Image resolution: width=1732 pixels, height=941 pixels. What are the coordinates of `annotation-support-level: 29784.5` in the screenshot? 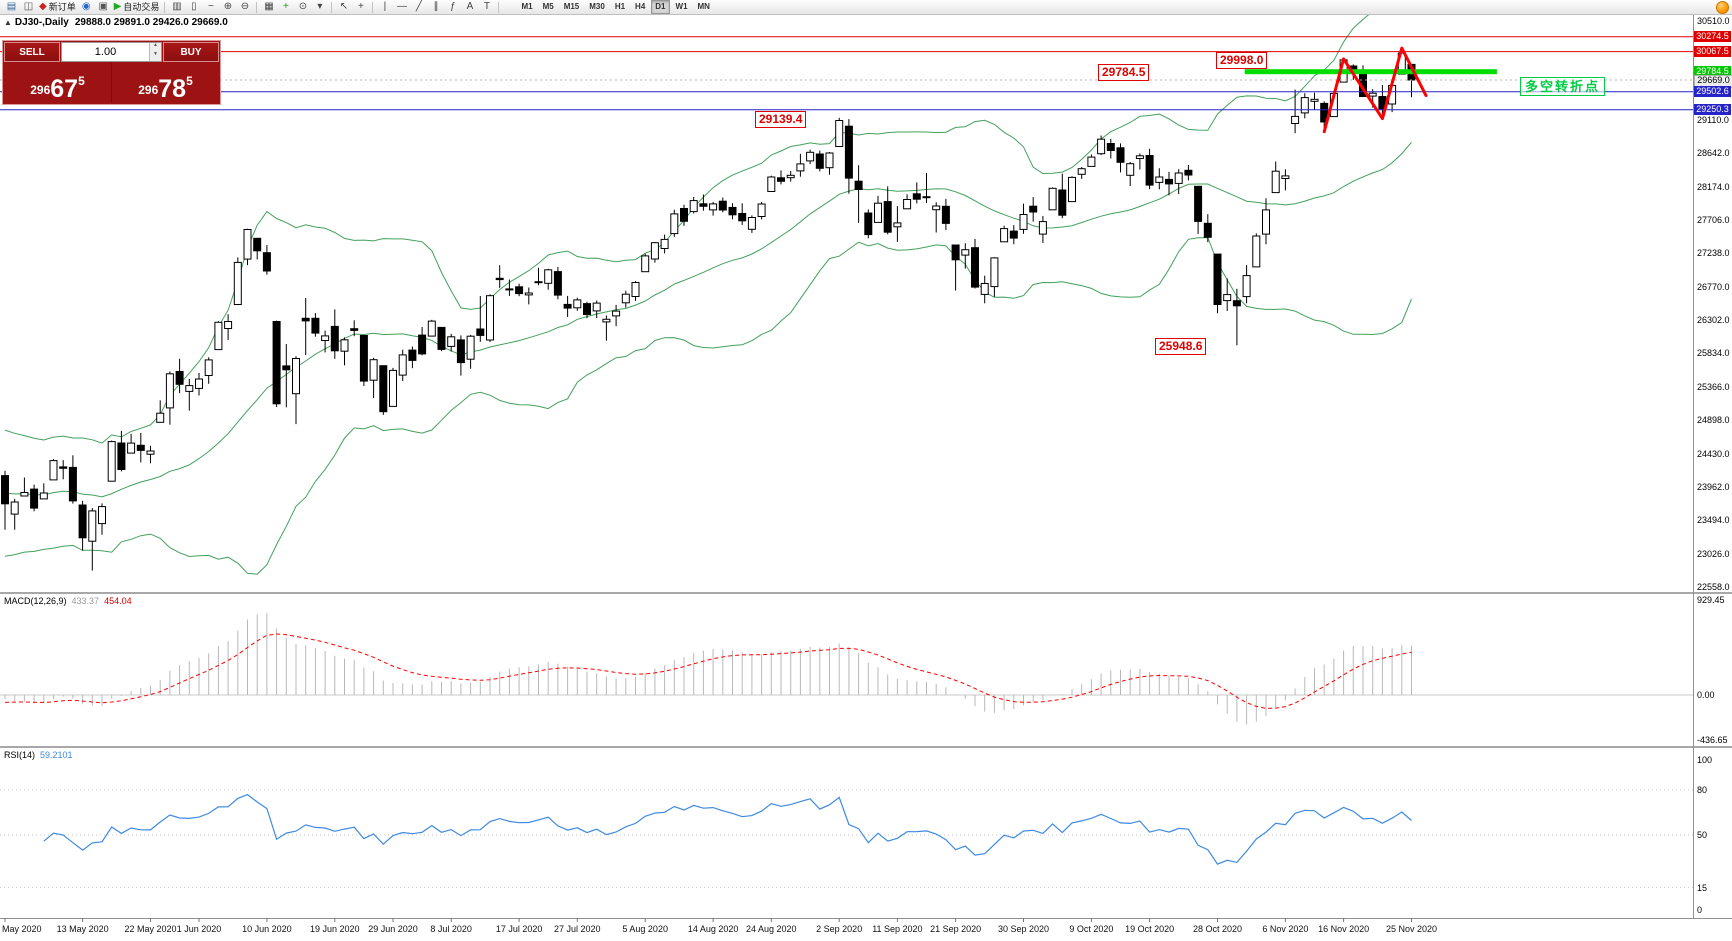 It's located at (1124, 72).